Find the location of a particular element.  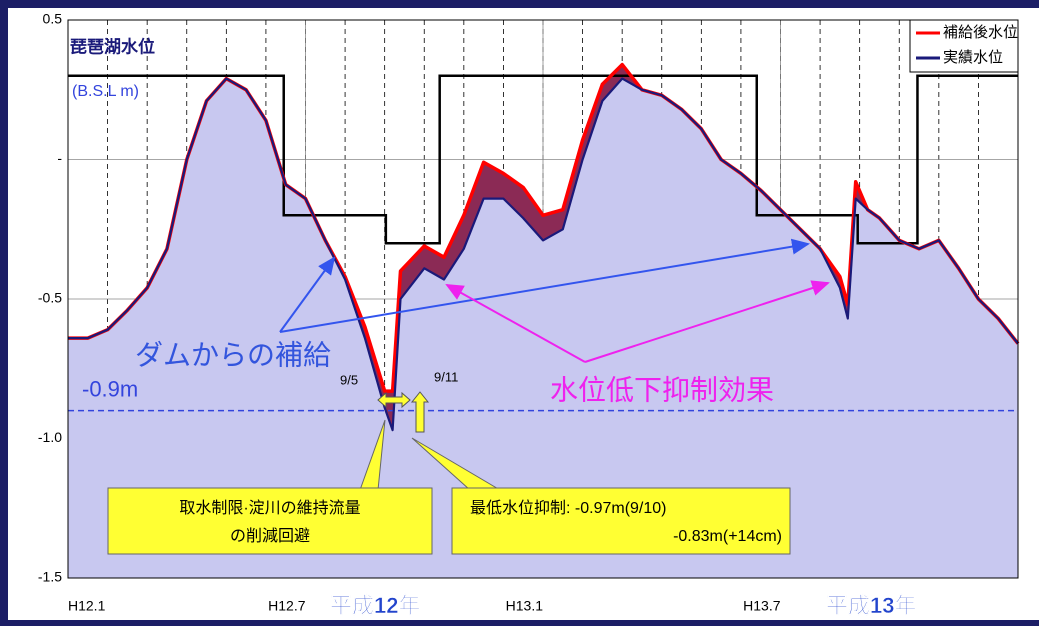

x-tick-label: H13.7 is located at coordinates (762, 606).